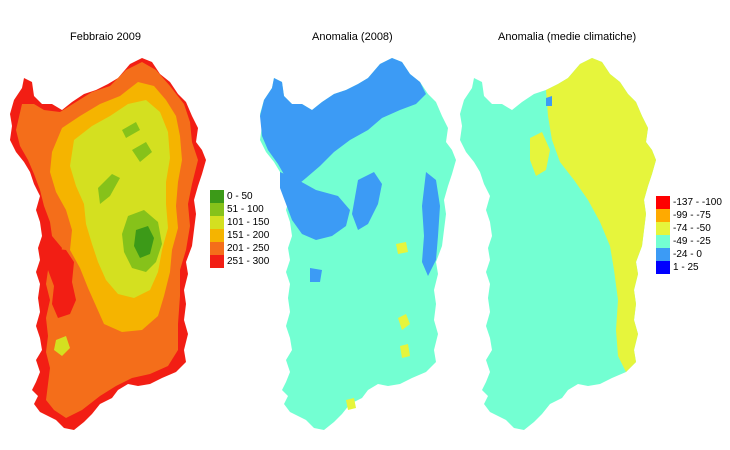  What do you see at coordinates (131, 130) in the screenshot?
I see `p1-ridge-c` at bounding box center [131, 130].